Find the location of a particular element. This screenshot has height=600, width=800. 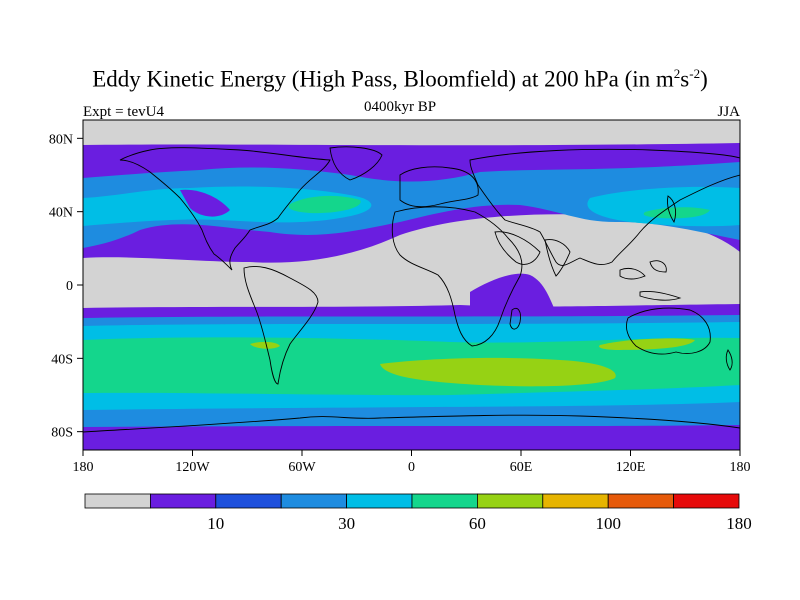

sh-lime-east is located at coordinates (647, 344).